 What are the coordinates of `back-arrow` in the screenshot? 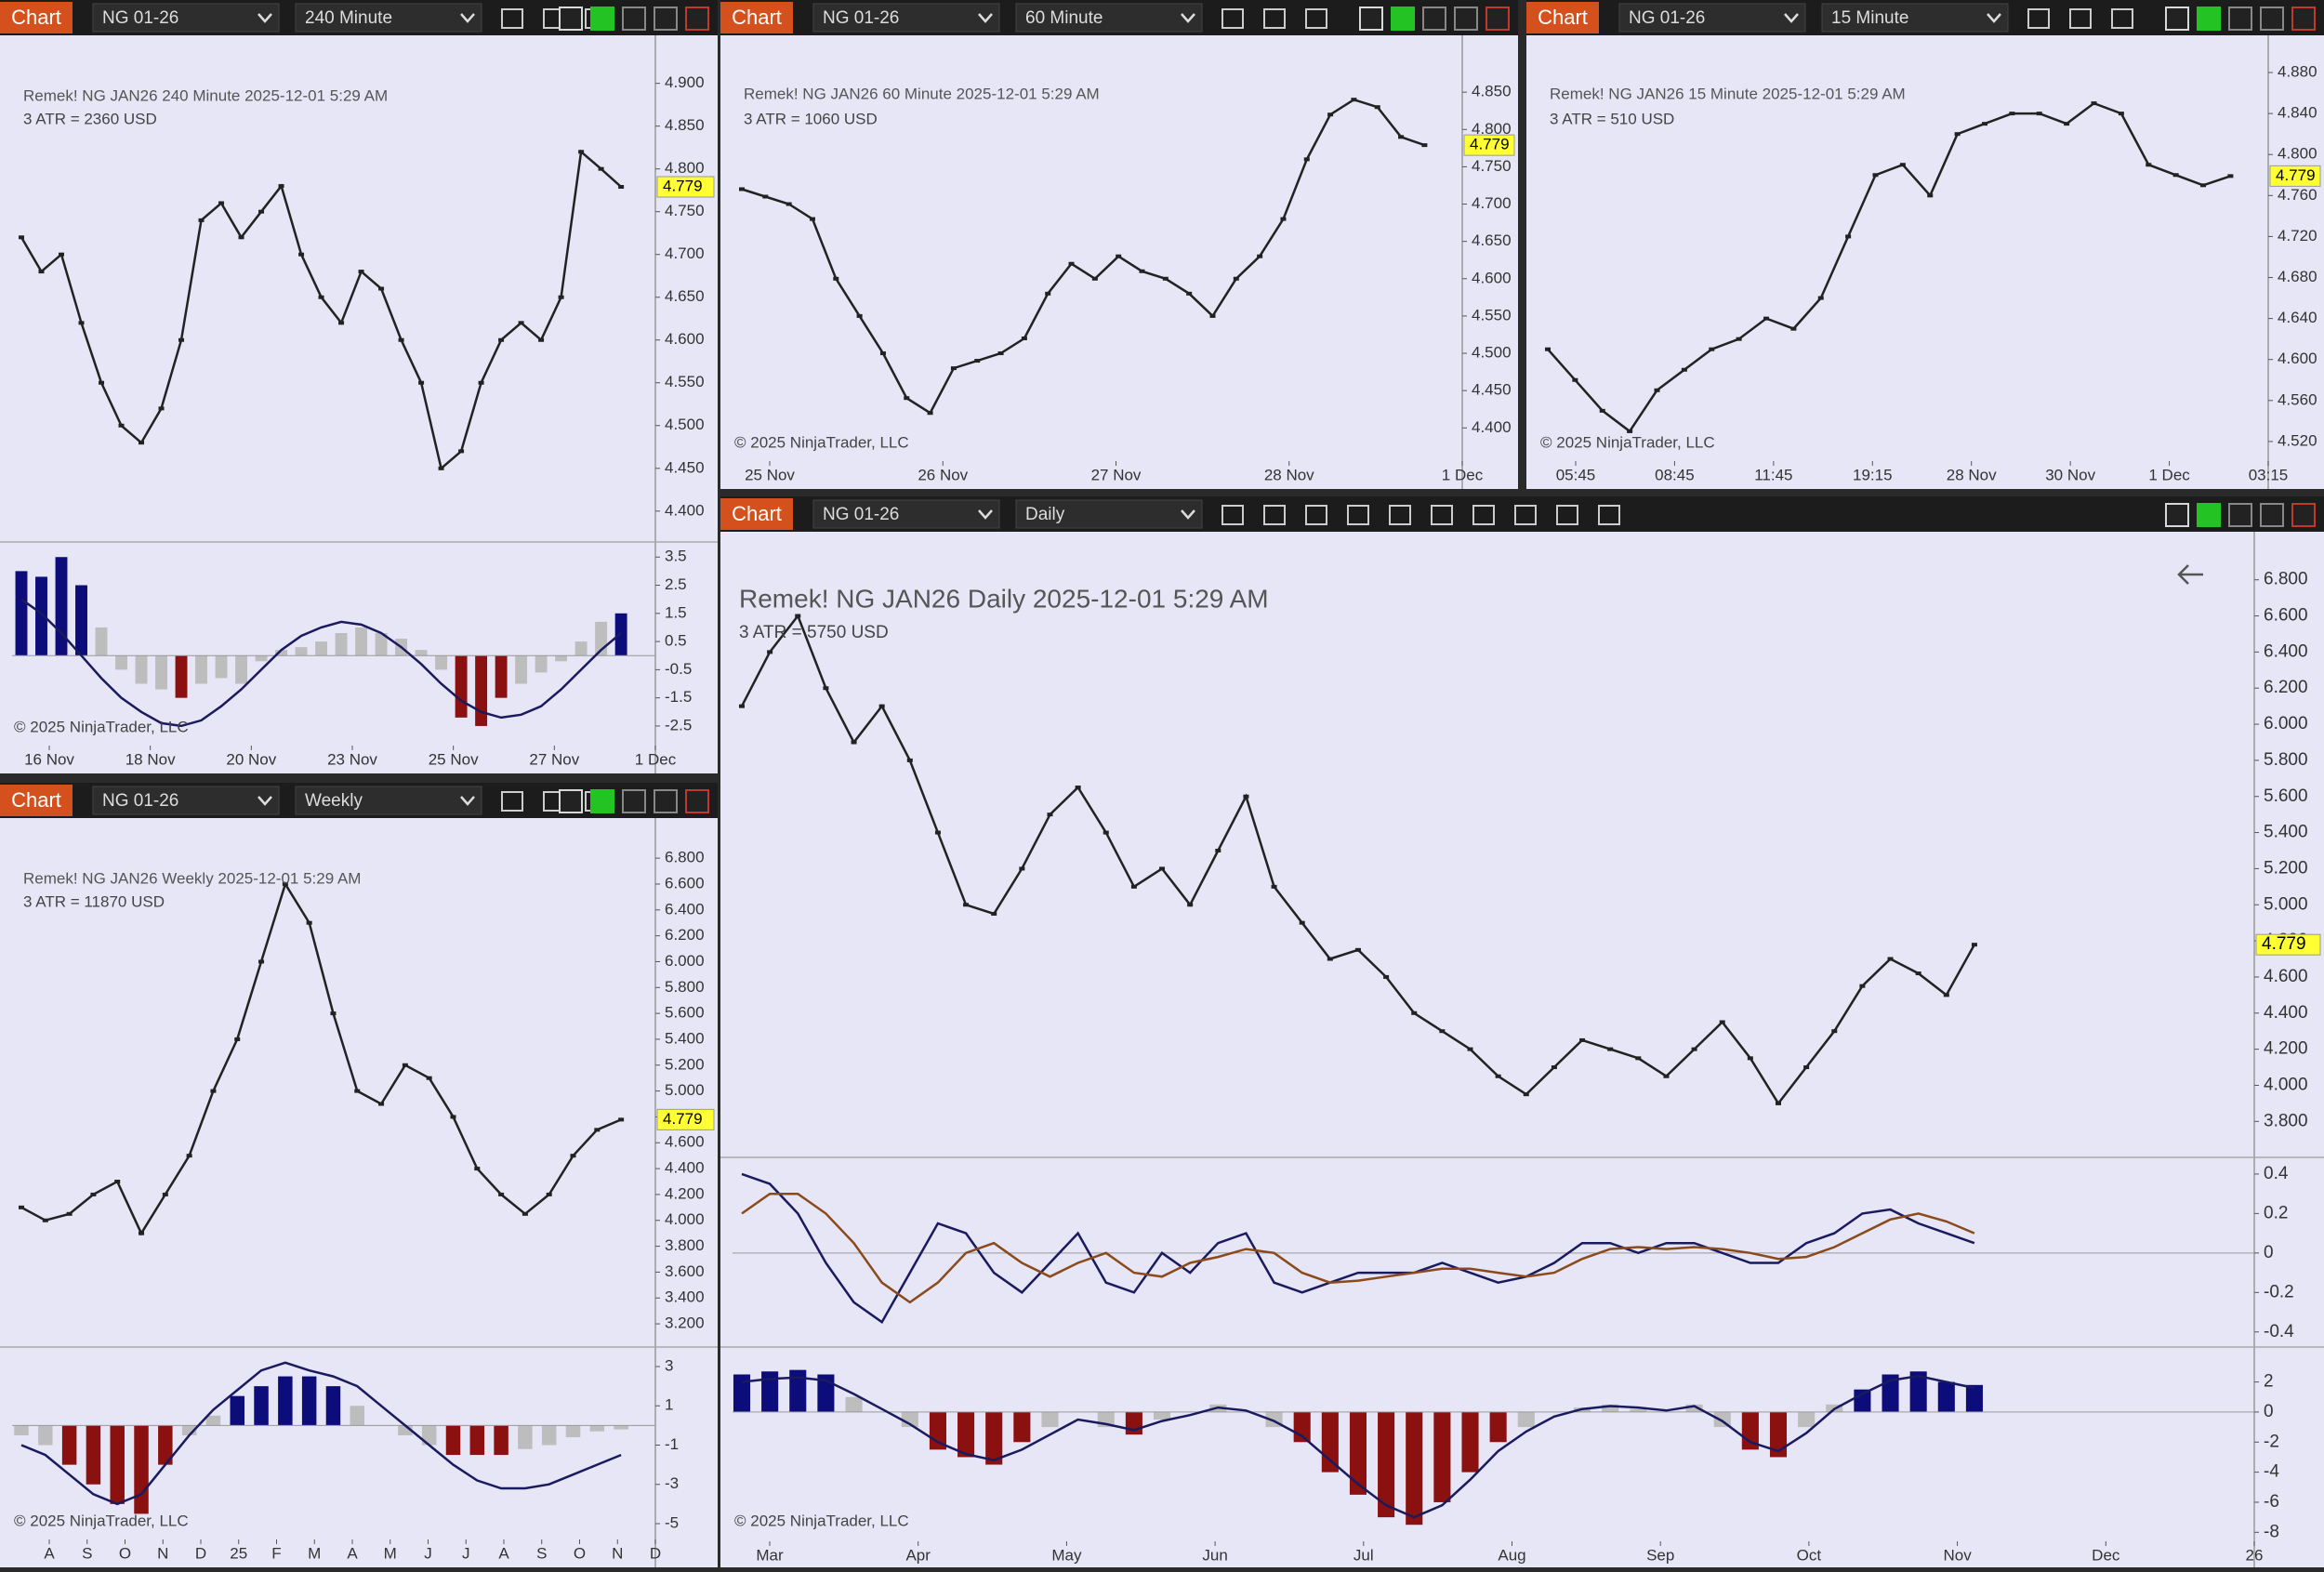 It's located at (2190, 574).